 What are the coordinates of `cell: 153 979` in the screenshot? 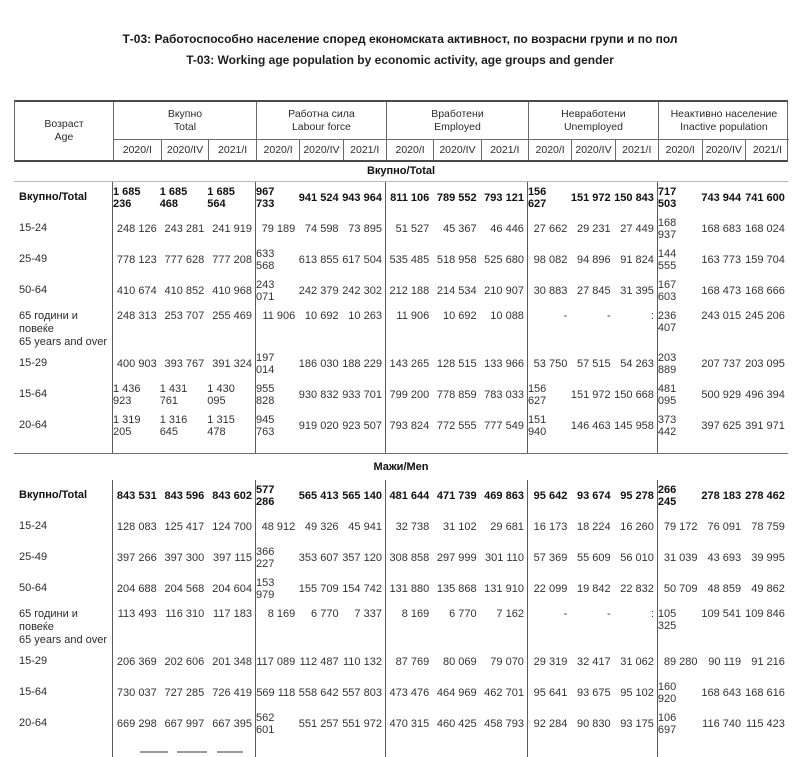 It's located at (276, 588).